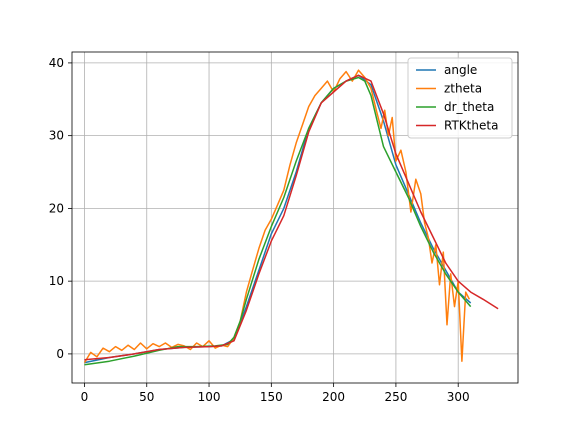  I want to click on legend-label: angle, so click(460, 70).